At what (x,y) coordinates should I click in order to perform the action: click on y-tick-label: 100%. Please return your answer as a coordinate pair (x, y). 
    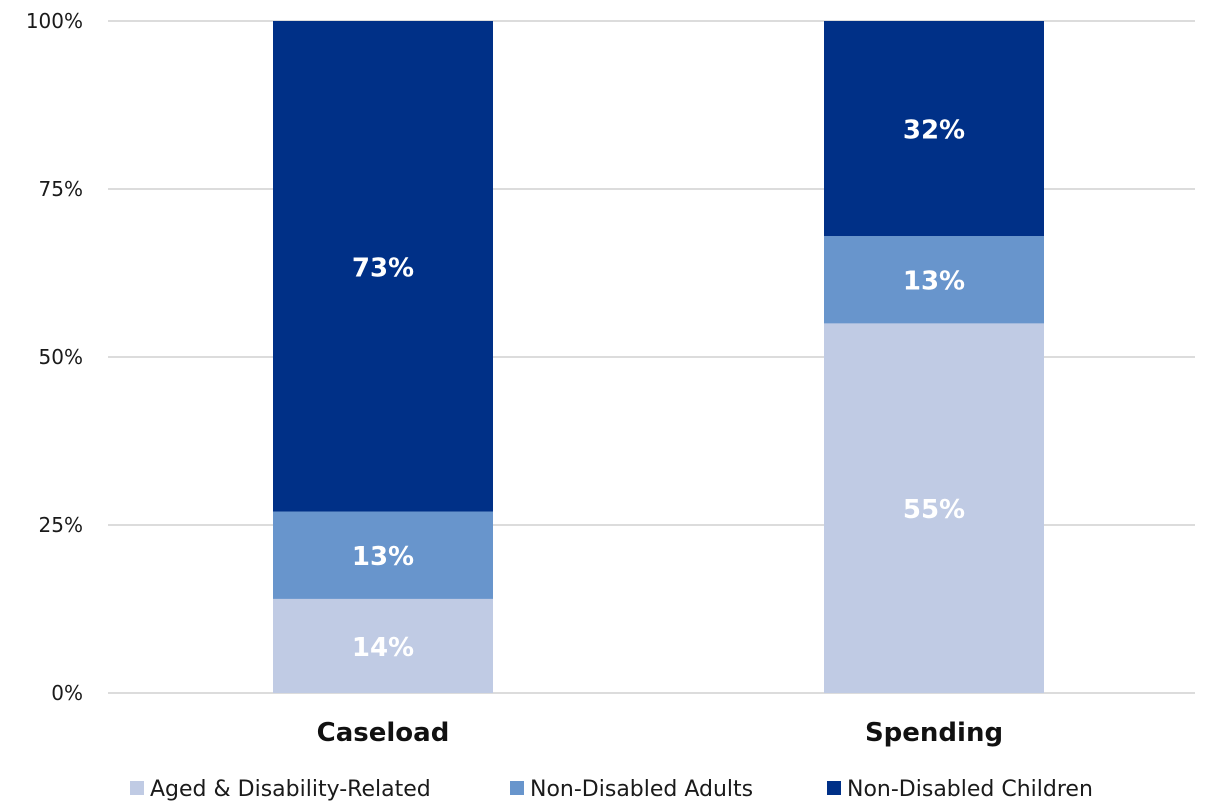
    Looking at the image, I should click on (54, 21).